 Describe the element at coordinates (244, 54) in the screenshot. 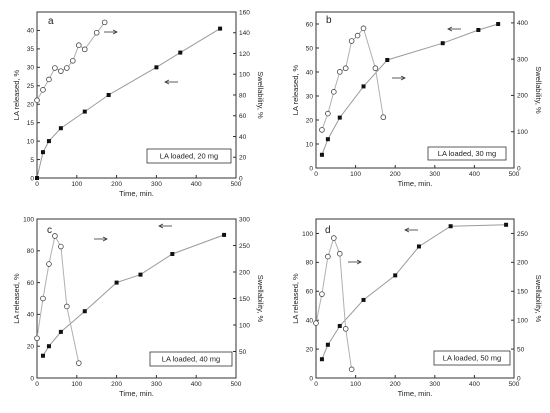

I see `y-right-tick-label: 120` at that location.